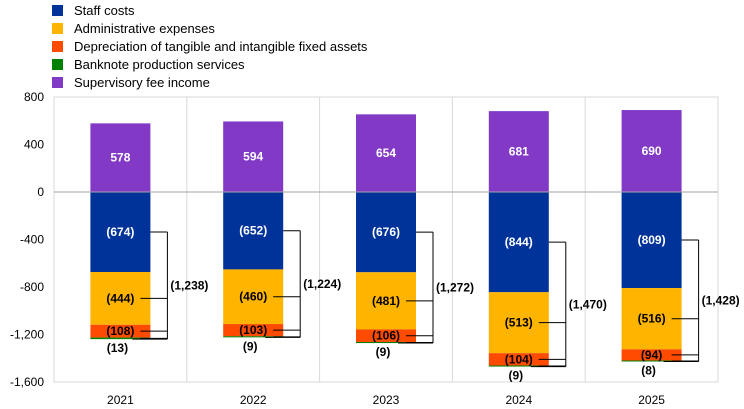 The width and height of the screenshot is (744, 409). I want to click on data-label: (13), so click(117, 348).